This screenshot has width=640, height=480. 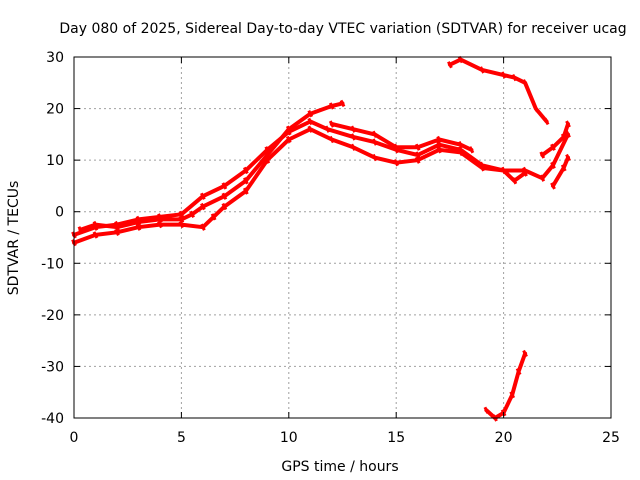 I want to click on series-line-track-d, so click(x=401, y=137).